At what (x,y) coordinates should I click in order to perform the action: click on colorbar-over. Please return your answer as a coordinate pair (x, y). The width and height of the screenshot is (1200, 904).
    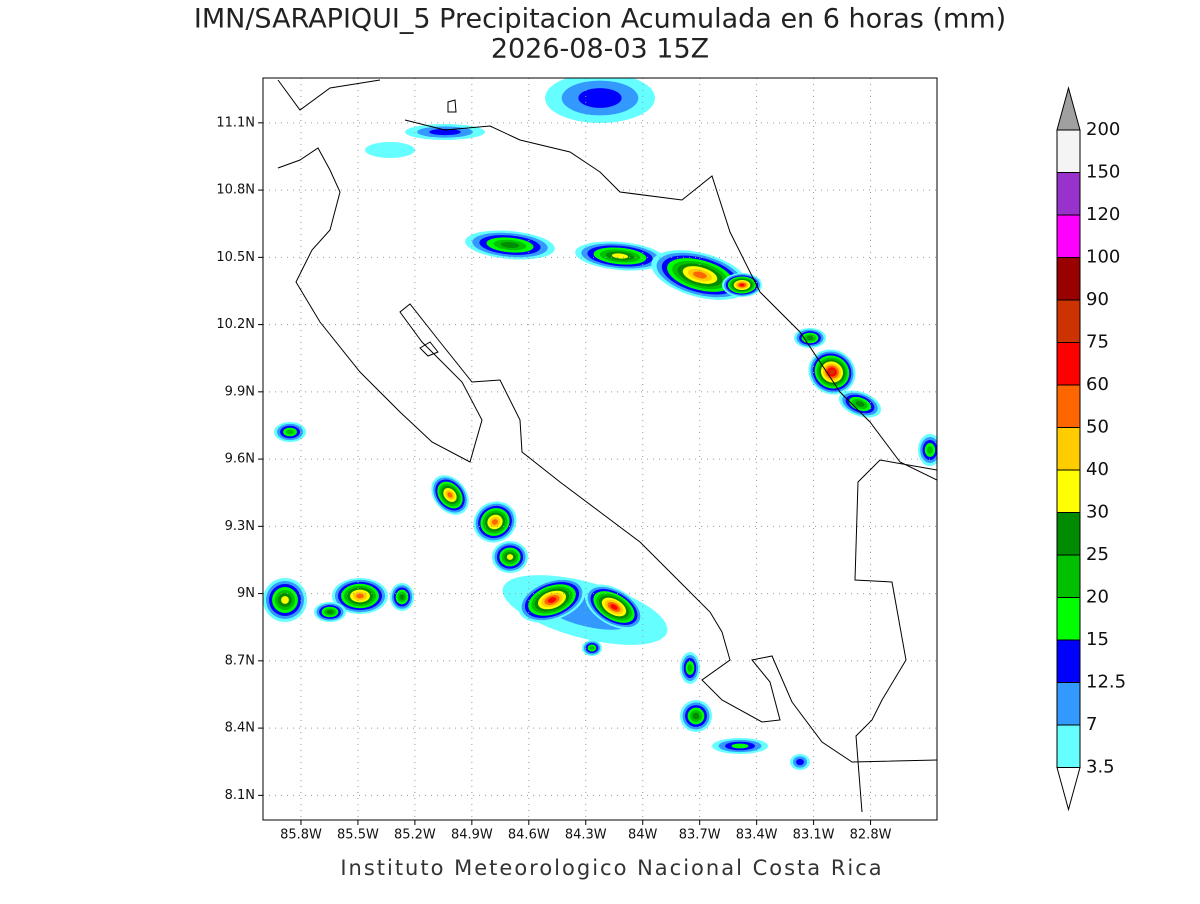
    Looking at the image, I should click on (1068, 108).